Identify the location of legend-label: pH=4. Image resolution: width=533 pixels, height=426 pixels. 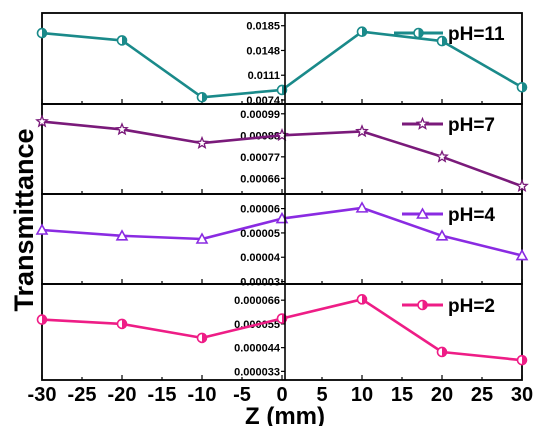
(471, 215).